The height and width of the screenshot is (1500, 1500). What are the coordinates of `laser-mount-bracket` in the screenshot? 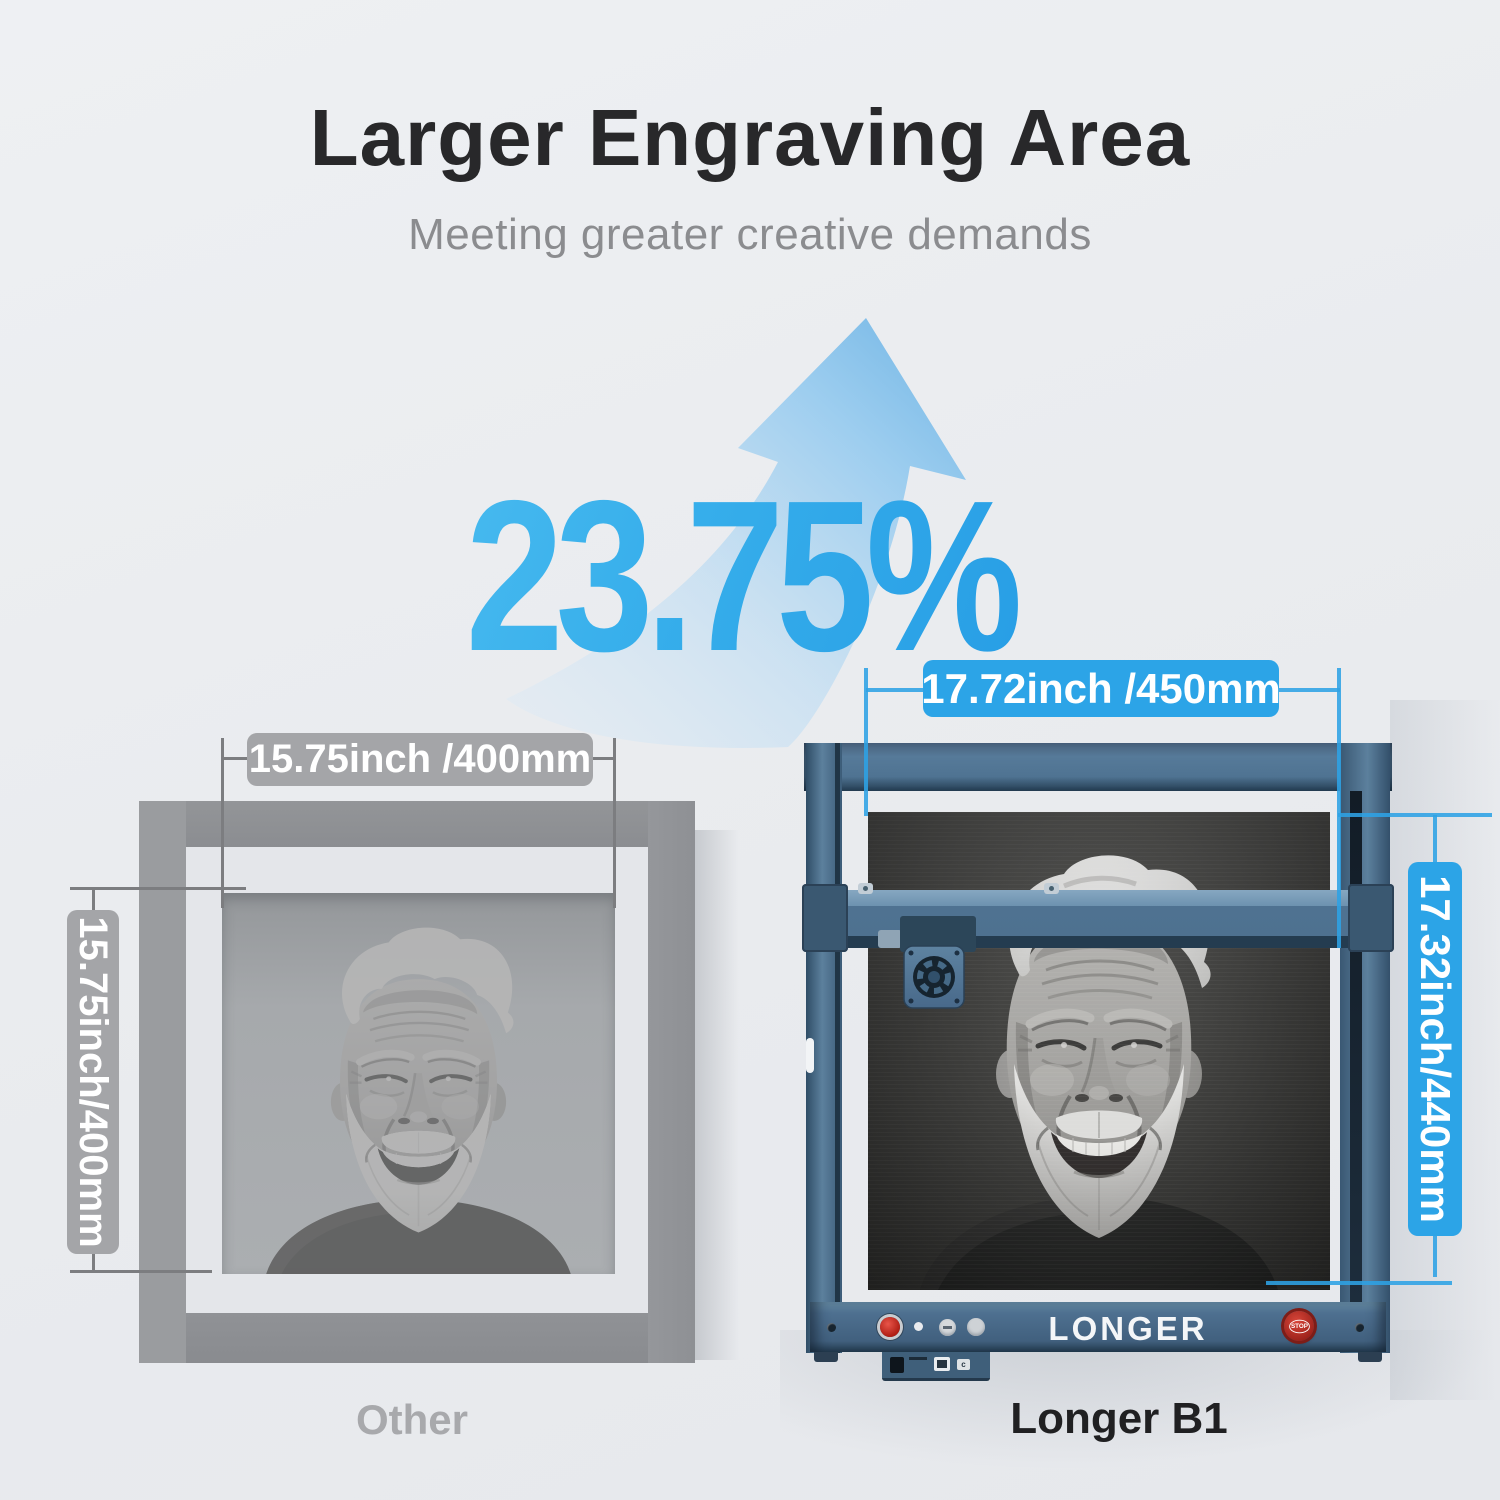 It's located at (890, 939).